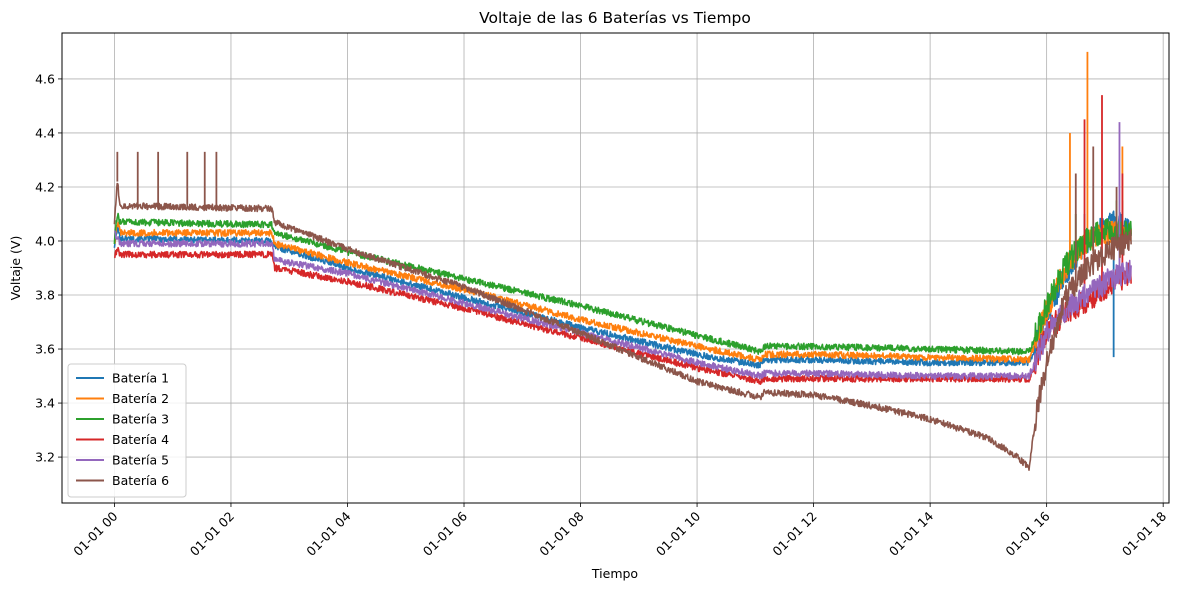 The height and width of the screenshot is (590, 1187). I want to click on legend-label: Batería 4, so click(140, 439).